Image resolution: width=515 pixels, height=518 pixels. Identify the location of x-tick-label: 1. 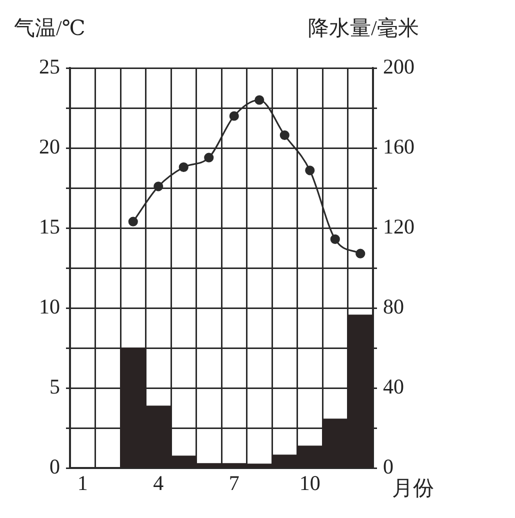
(82, 483).